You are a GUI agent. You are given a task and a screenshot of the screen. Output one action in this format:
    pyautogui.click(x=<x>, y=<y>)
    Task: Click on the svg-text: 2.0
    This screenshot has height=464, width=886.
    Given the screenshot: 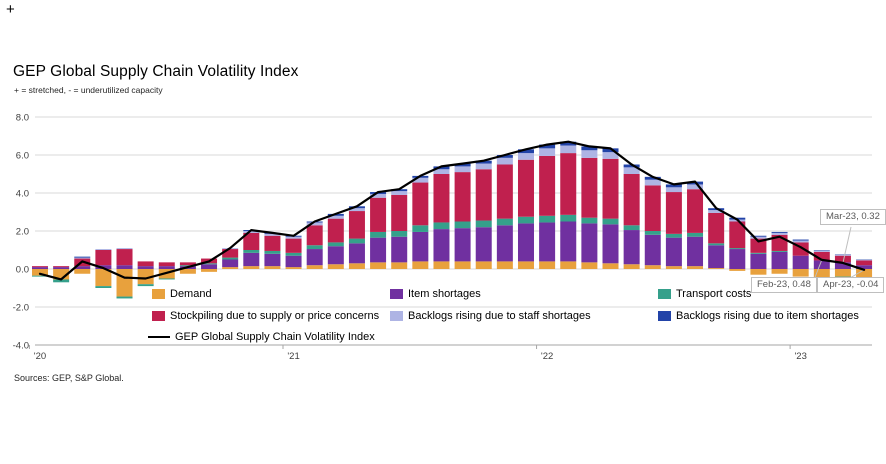 What is the action you would take?
    pyautogui.click(x=22, y=232)
    